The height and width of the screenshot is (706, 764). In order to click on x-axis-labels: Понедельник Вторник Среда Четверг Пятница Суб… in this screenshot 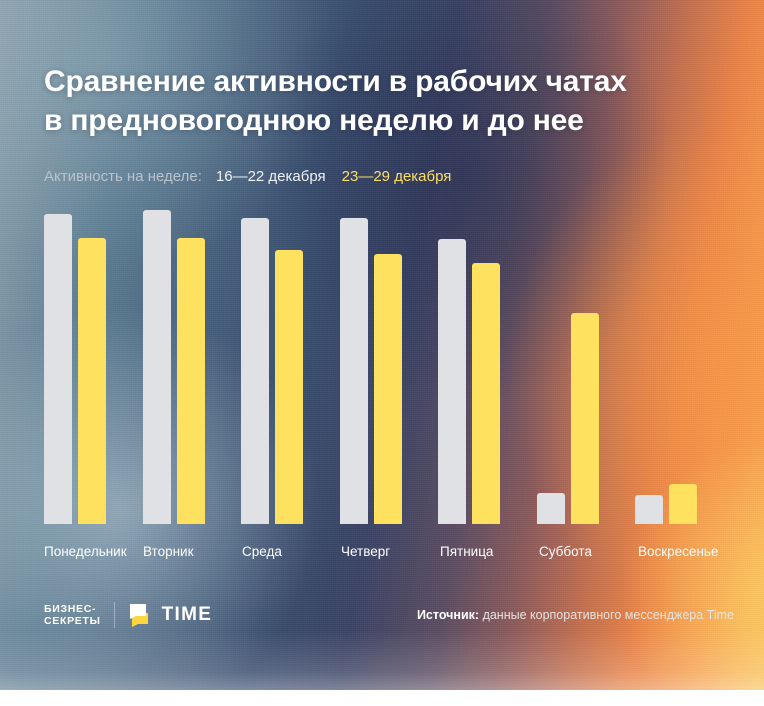, I will do `click(394, 554)`.